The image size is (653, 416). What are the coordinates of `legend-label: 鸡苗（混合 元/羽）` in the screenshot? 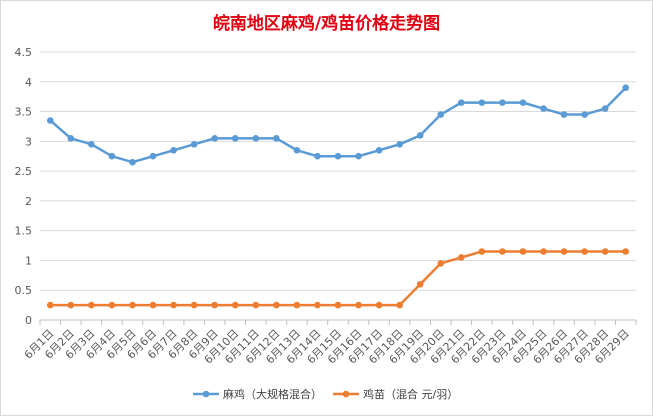 It's located at (410, 394).